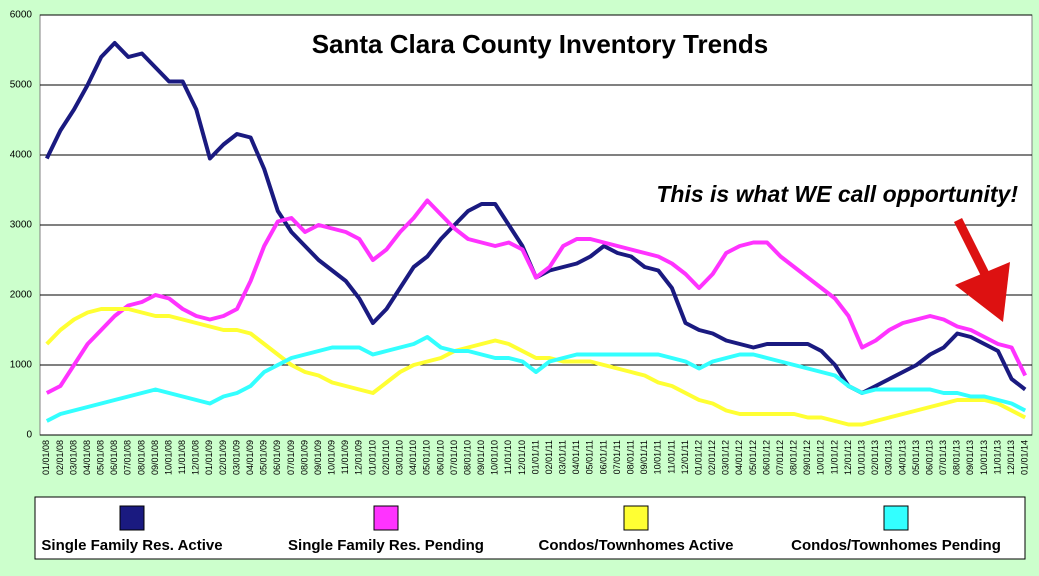 Image resolution: width=1039 pixels, height=576 pixels. What do you see at coordinates (21, 295) in the screenshot?
I see `y-tick-label: 2000` at bounding box center [21, 295].